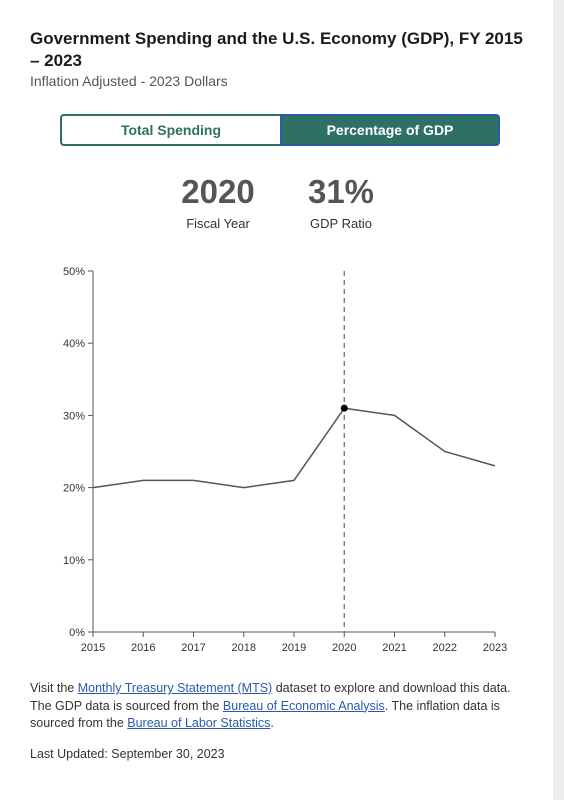 The height and width of the screenshot is (800, 564). Describe the element at coordinates (54, 688) in the screenshot. I see `source-text-1: Visit the` at that location.